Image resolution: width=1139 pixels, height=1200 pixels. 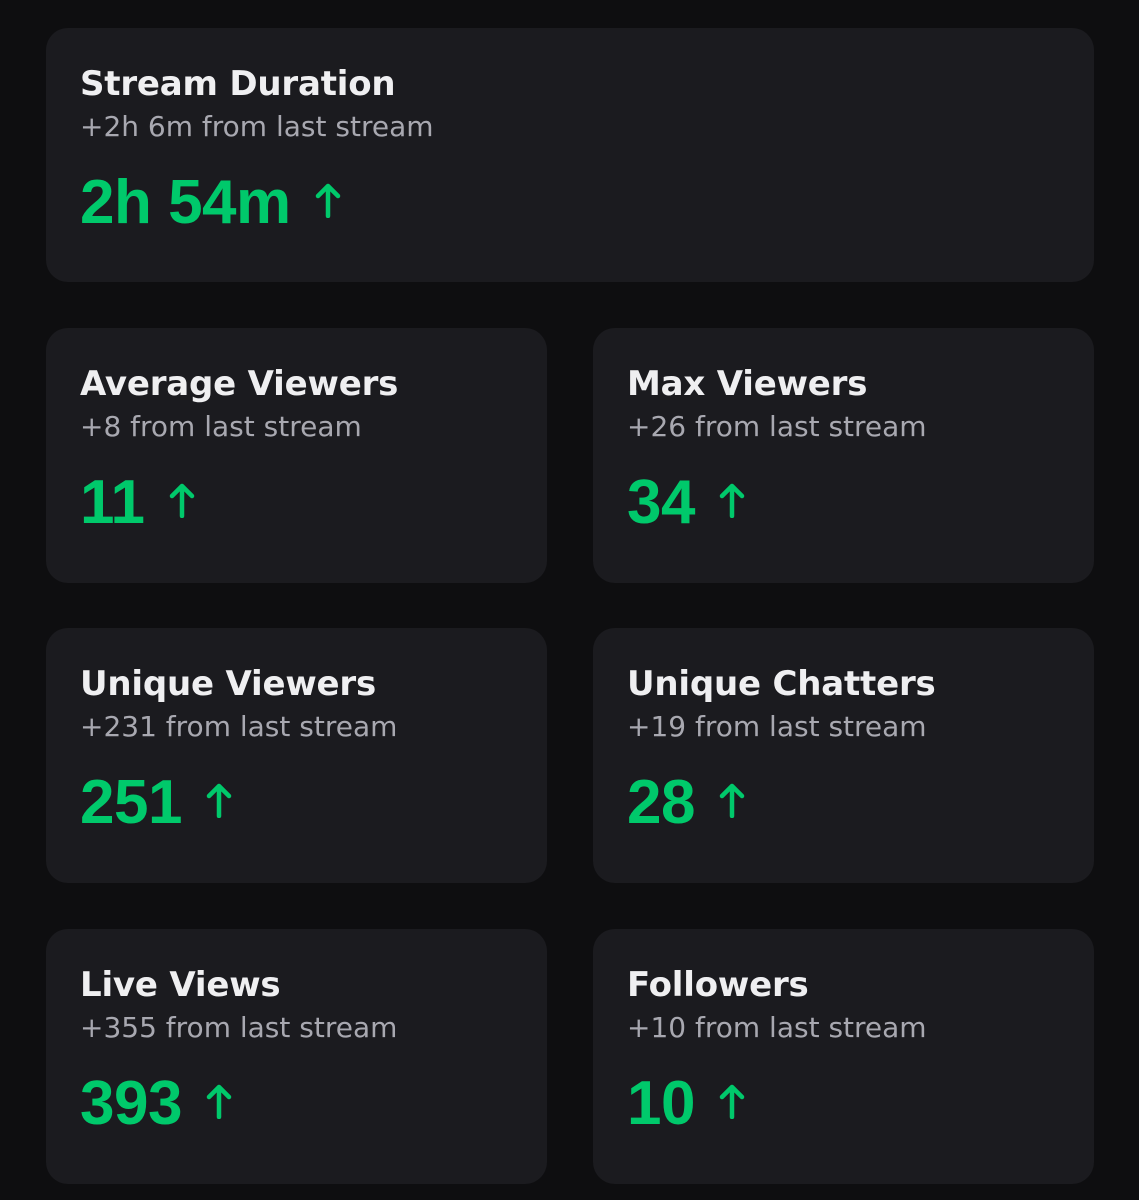 I want to click on stat-card-average-viewers: Average Viewers +8 from last stream 11, so click(x=296, y=455).